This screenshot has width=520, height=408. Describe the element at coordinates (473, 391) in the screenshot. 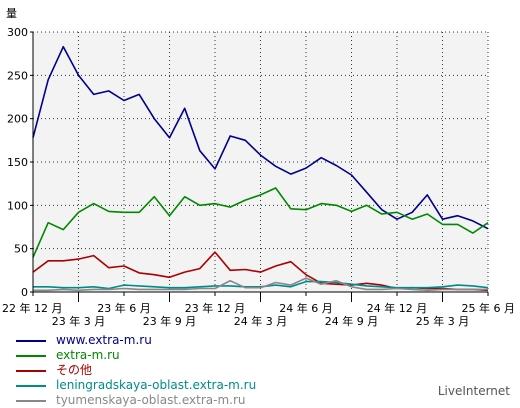

I see `brand-label: LiveInternet` at that location.